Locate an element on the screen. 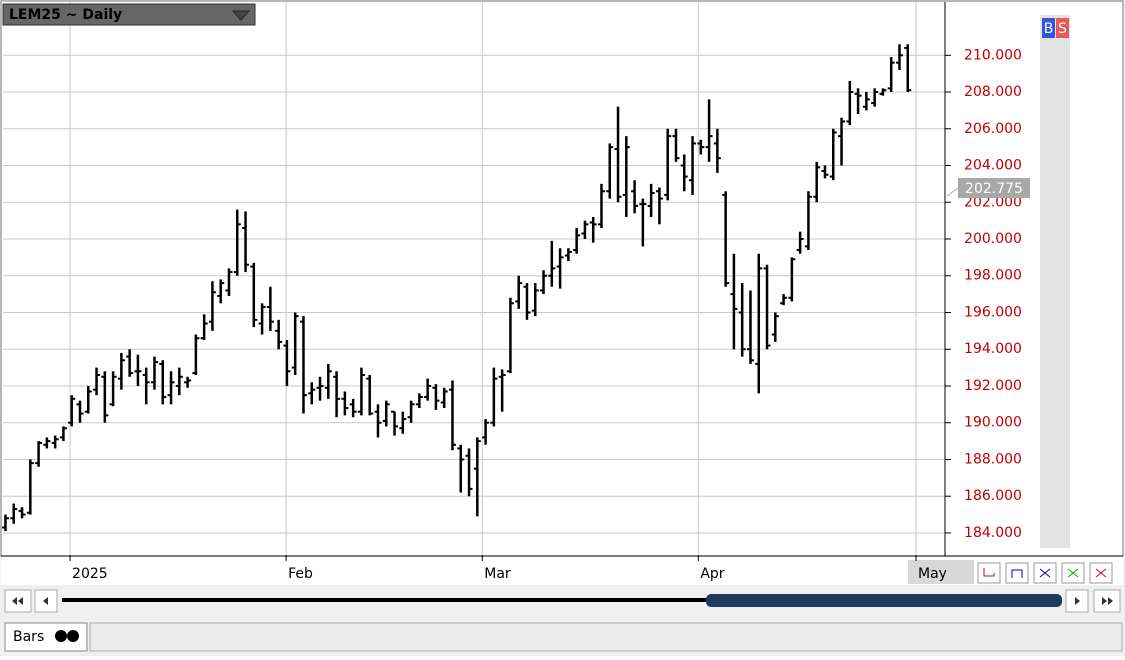 This screenshot has width=1125, height=660. scroll-thumb is located at coordinates (884, 600).